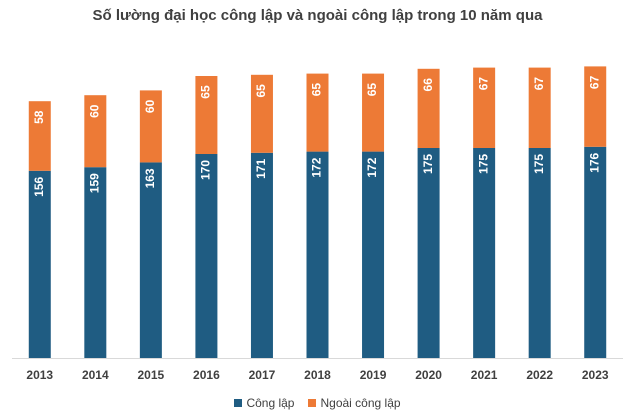 The width and height of the screenshot is (635, 420). I want to click on bar-cong-lap-2014, so click(95, 262).